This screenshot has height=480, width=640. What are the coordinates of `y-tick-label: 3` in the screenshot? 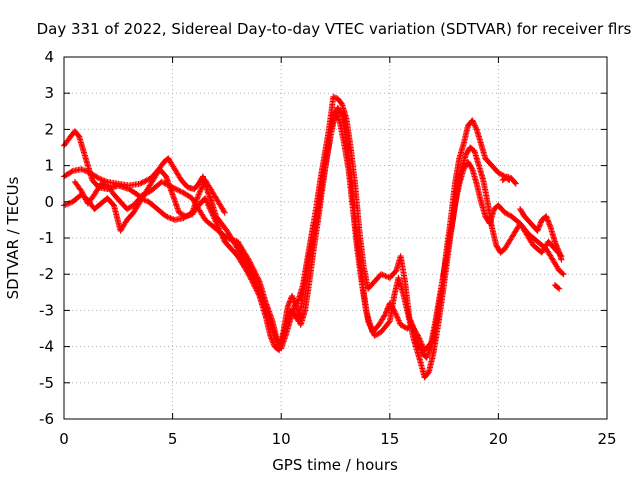 It's located at (49, 93).